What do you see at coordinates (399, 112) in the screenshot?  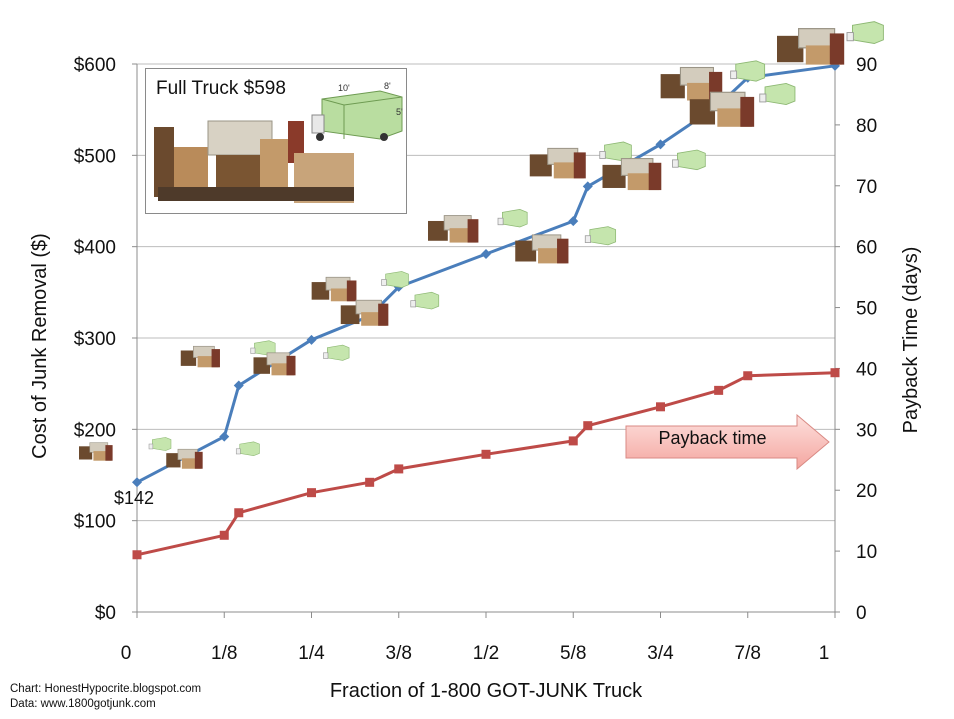 I see `truck-dim-height: 5'` at bounding box center [399, 112].